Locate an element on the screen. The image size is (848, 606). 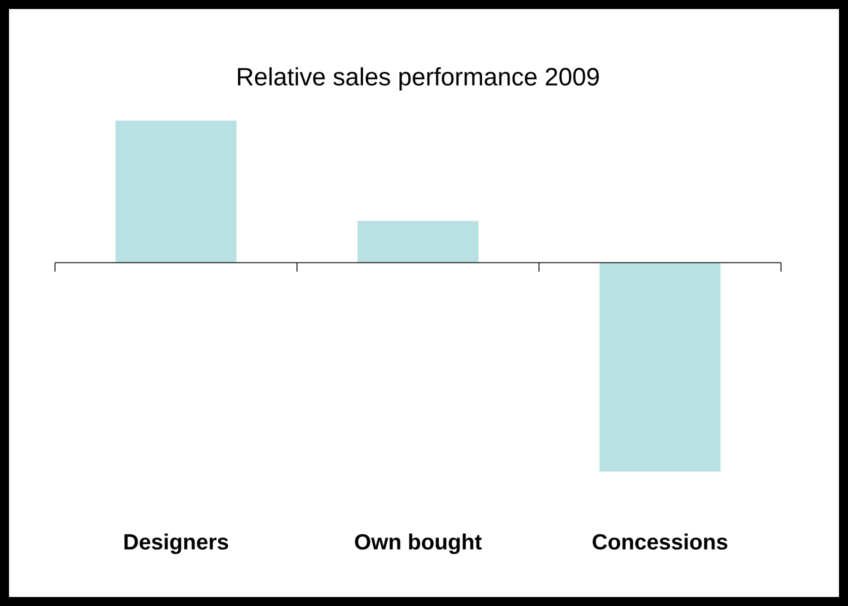
x-tick-label: Designers is located at coordinates (176, 543).